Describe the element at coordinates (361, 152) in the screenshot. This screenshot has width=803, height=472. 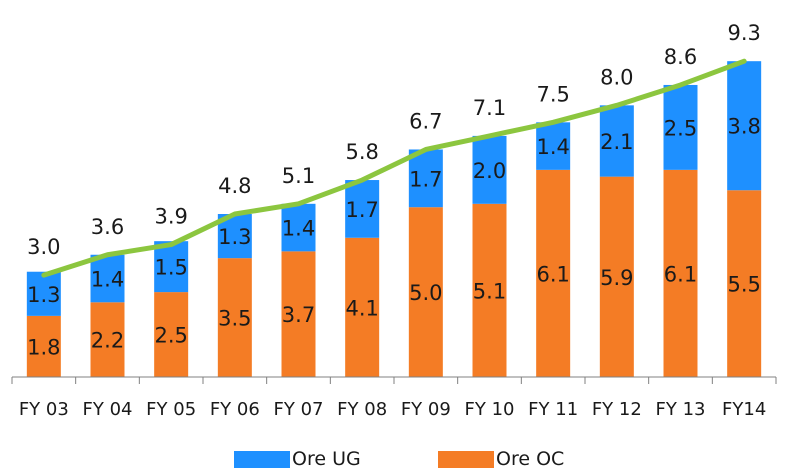
I see `data-label-total: 5.8` at that location.